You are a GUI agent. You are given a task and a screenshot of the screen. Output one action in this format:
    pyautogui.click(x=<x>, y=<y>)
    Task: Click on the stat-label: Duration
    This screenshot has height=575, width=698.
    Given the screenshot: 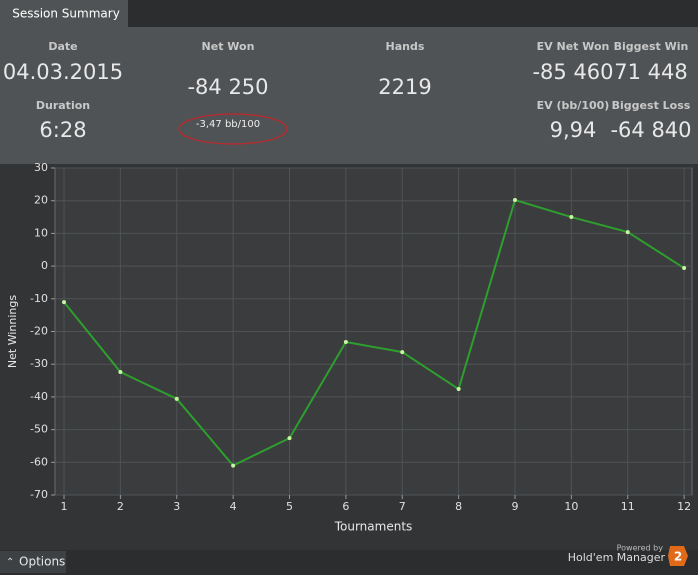 What is the action you would take?
    pyautogui.click(x=63, y=105)
    